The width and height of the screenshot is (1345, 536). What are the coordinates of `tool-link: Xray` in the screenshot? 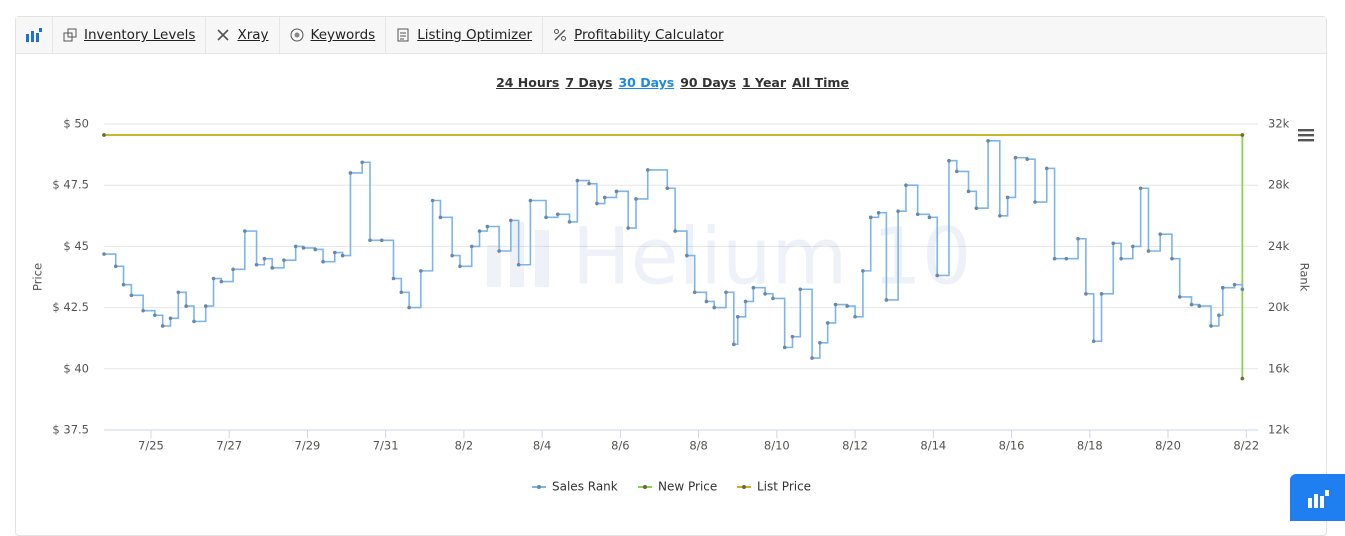 It's located at (243, 35).